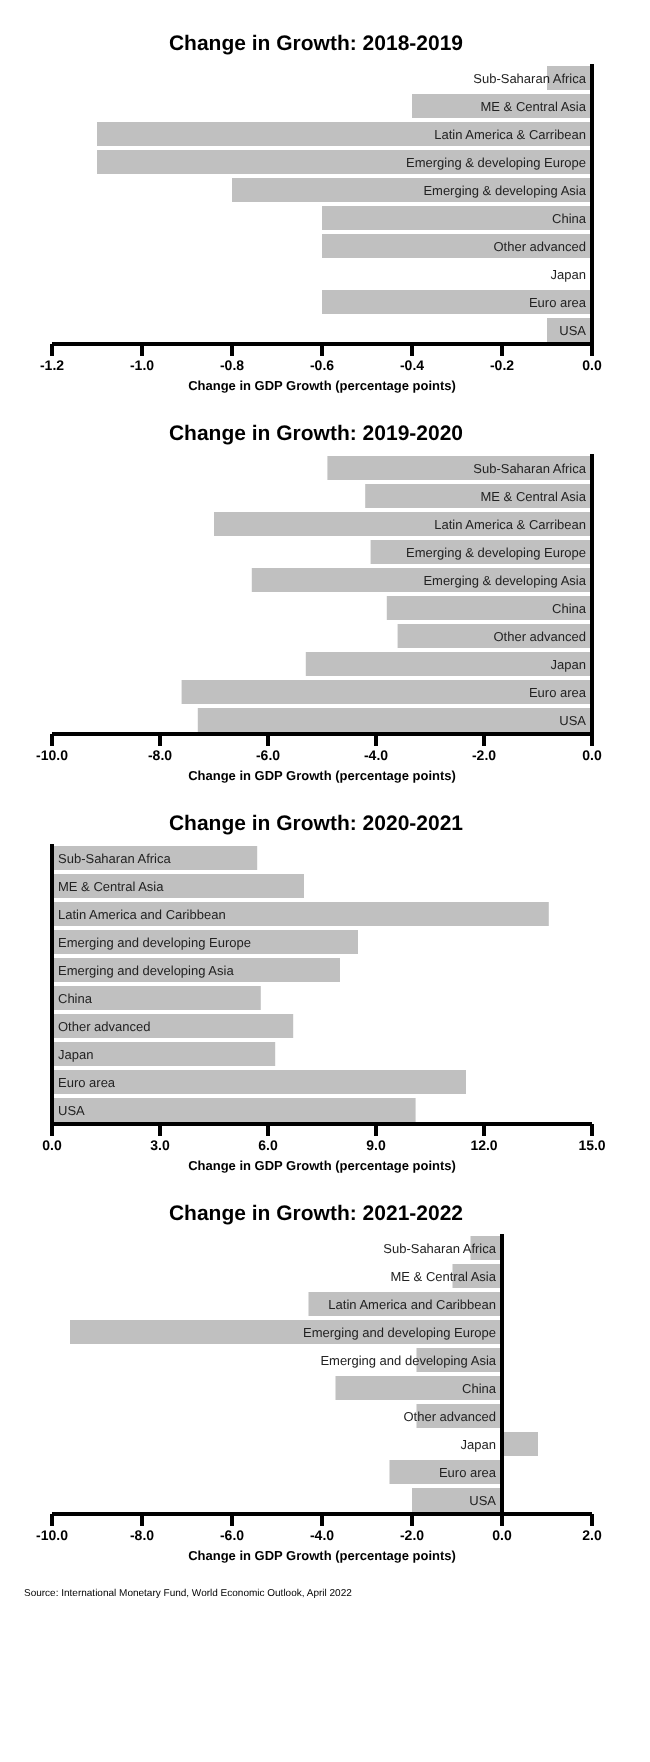 Image resolution: width=650 pixels, height=1762 pixels. I want to click on chart-title: Change in Growth: 2018-2019, so click(316, 45).